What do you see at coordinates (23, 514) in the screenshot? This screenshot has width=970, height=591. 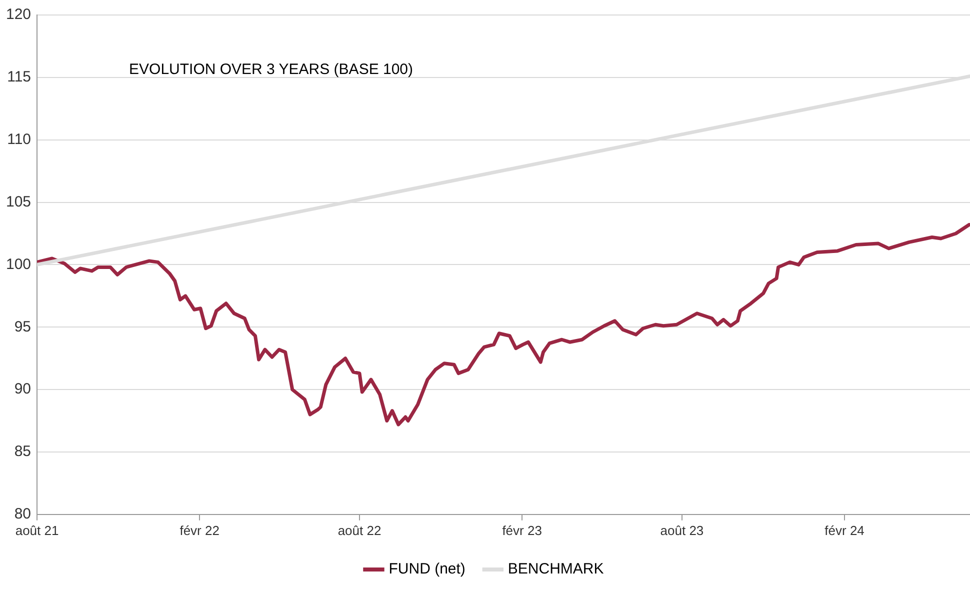 I see `y-tick-label: 80` at bounding box center [23, 514].